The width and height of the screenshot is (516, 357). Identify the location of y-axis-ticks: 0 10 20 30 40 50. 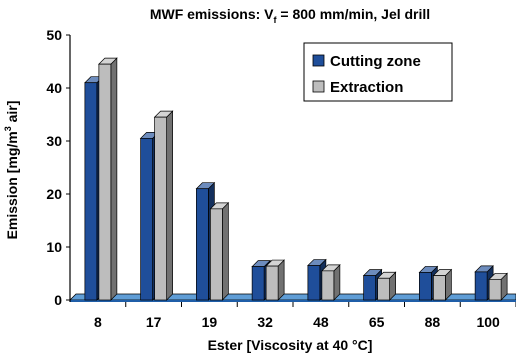
(58, 167).